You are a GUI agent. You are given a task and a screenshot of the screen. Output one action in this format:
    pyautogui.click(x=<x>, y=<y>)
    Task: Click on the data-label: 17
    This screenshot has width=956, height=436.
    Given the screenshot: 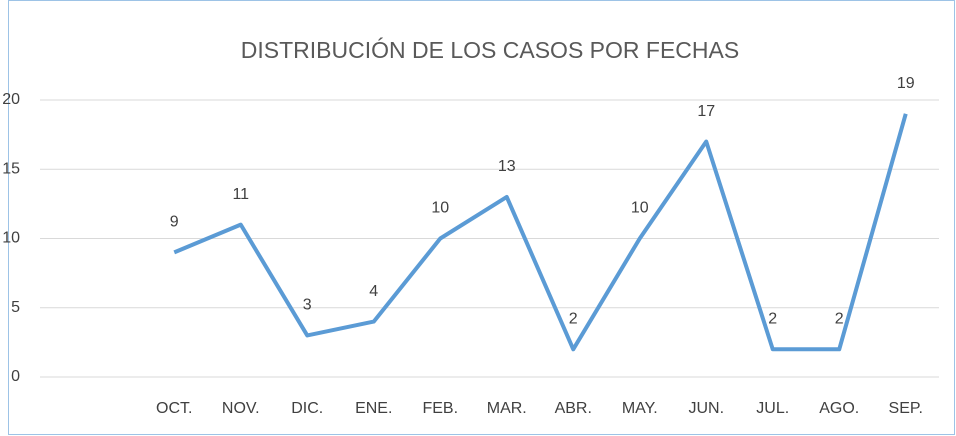 What is the action you would take?
    pyautogui.click(x=706, y=111)
    